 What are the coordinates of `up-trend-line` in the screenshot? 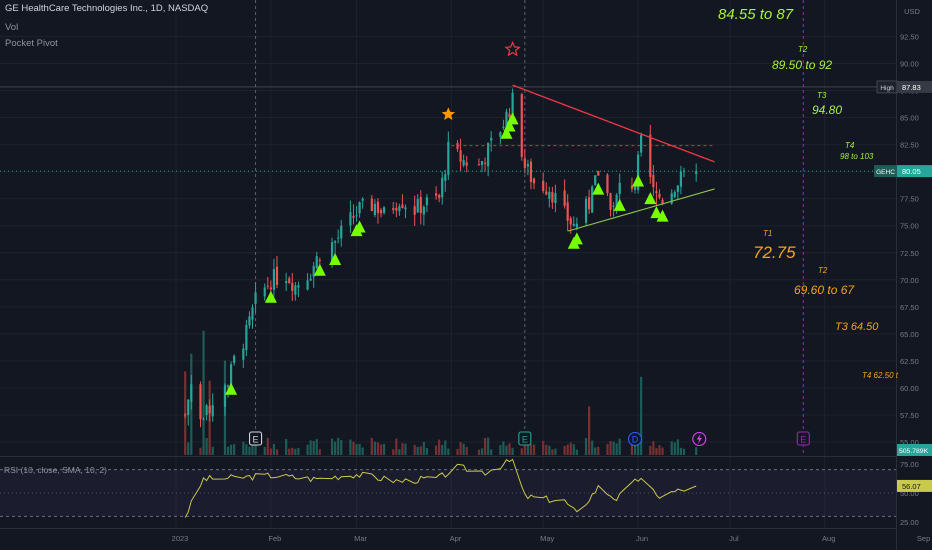 It's located at (641, 210).